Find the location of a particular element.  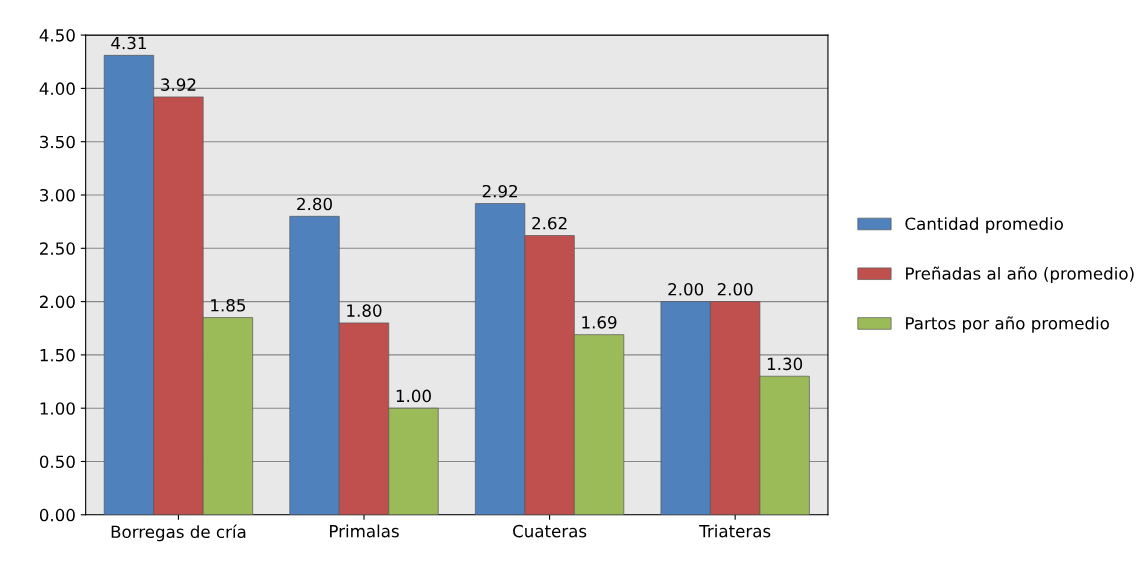

data-label: 3.92 is located at coordinates (178, 84).